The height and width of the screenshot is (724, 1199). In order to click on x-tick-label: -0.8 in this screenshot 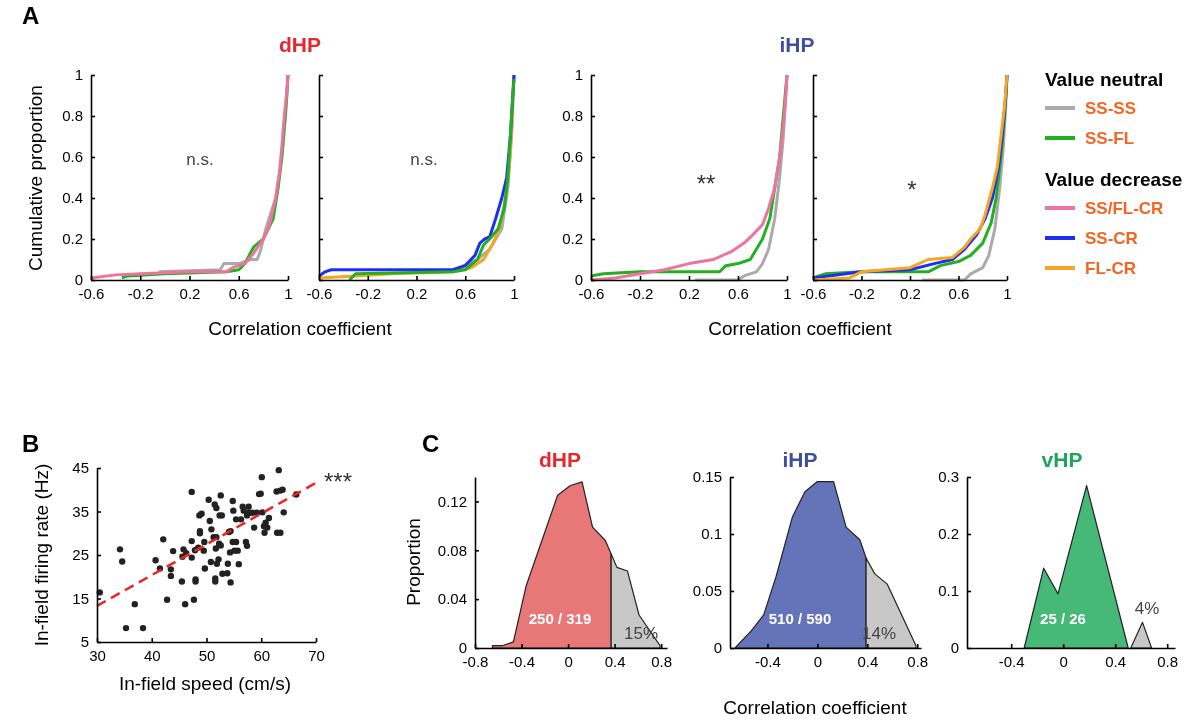, I will do `click(475, 661)`.